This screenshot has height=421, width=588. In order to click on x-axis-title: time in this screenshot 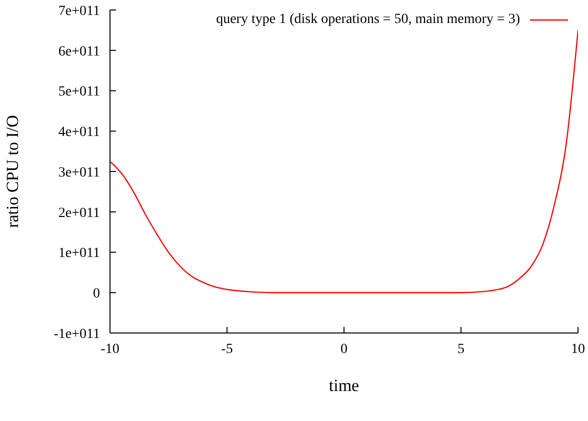, I will do `click(344, 385)`.